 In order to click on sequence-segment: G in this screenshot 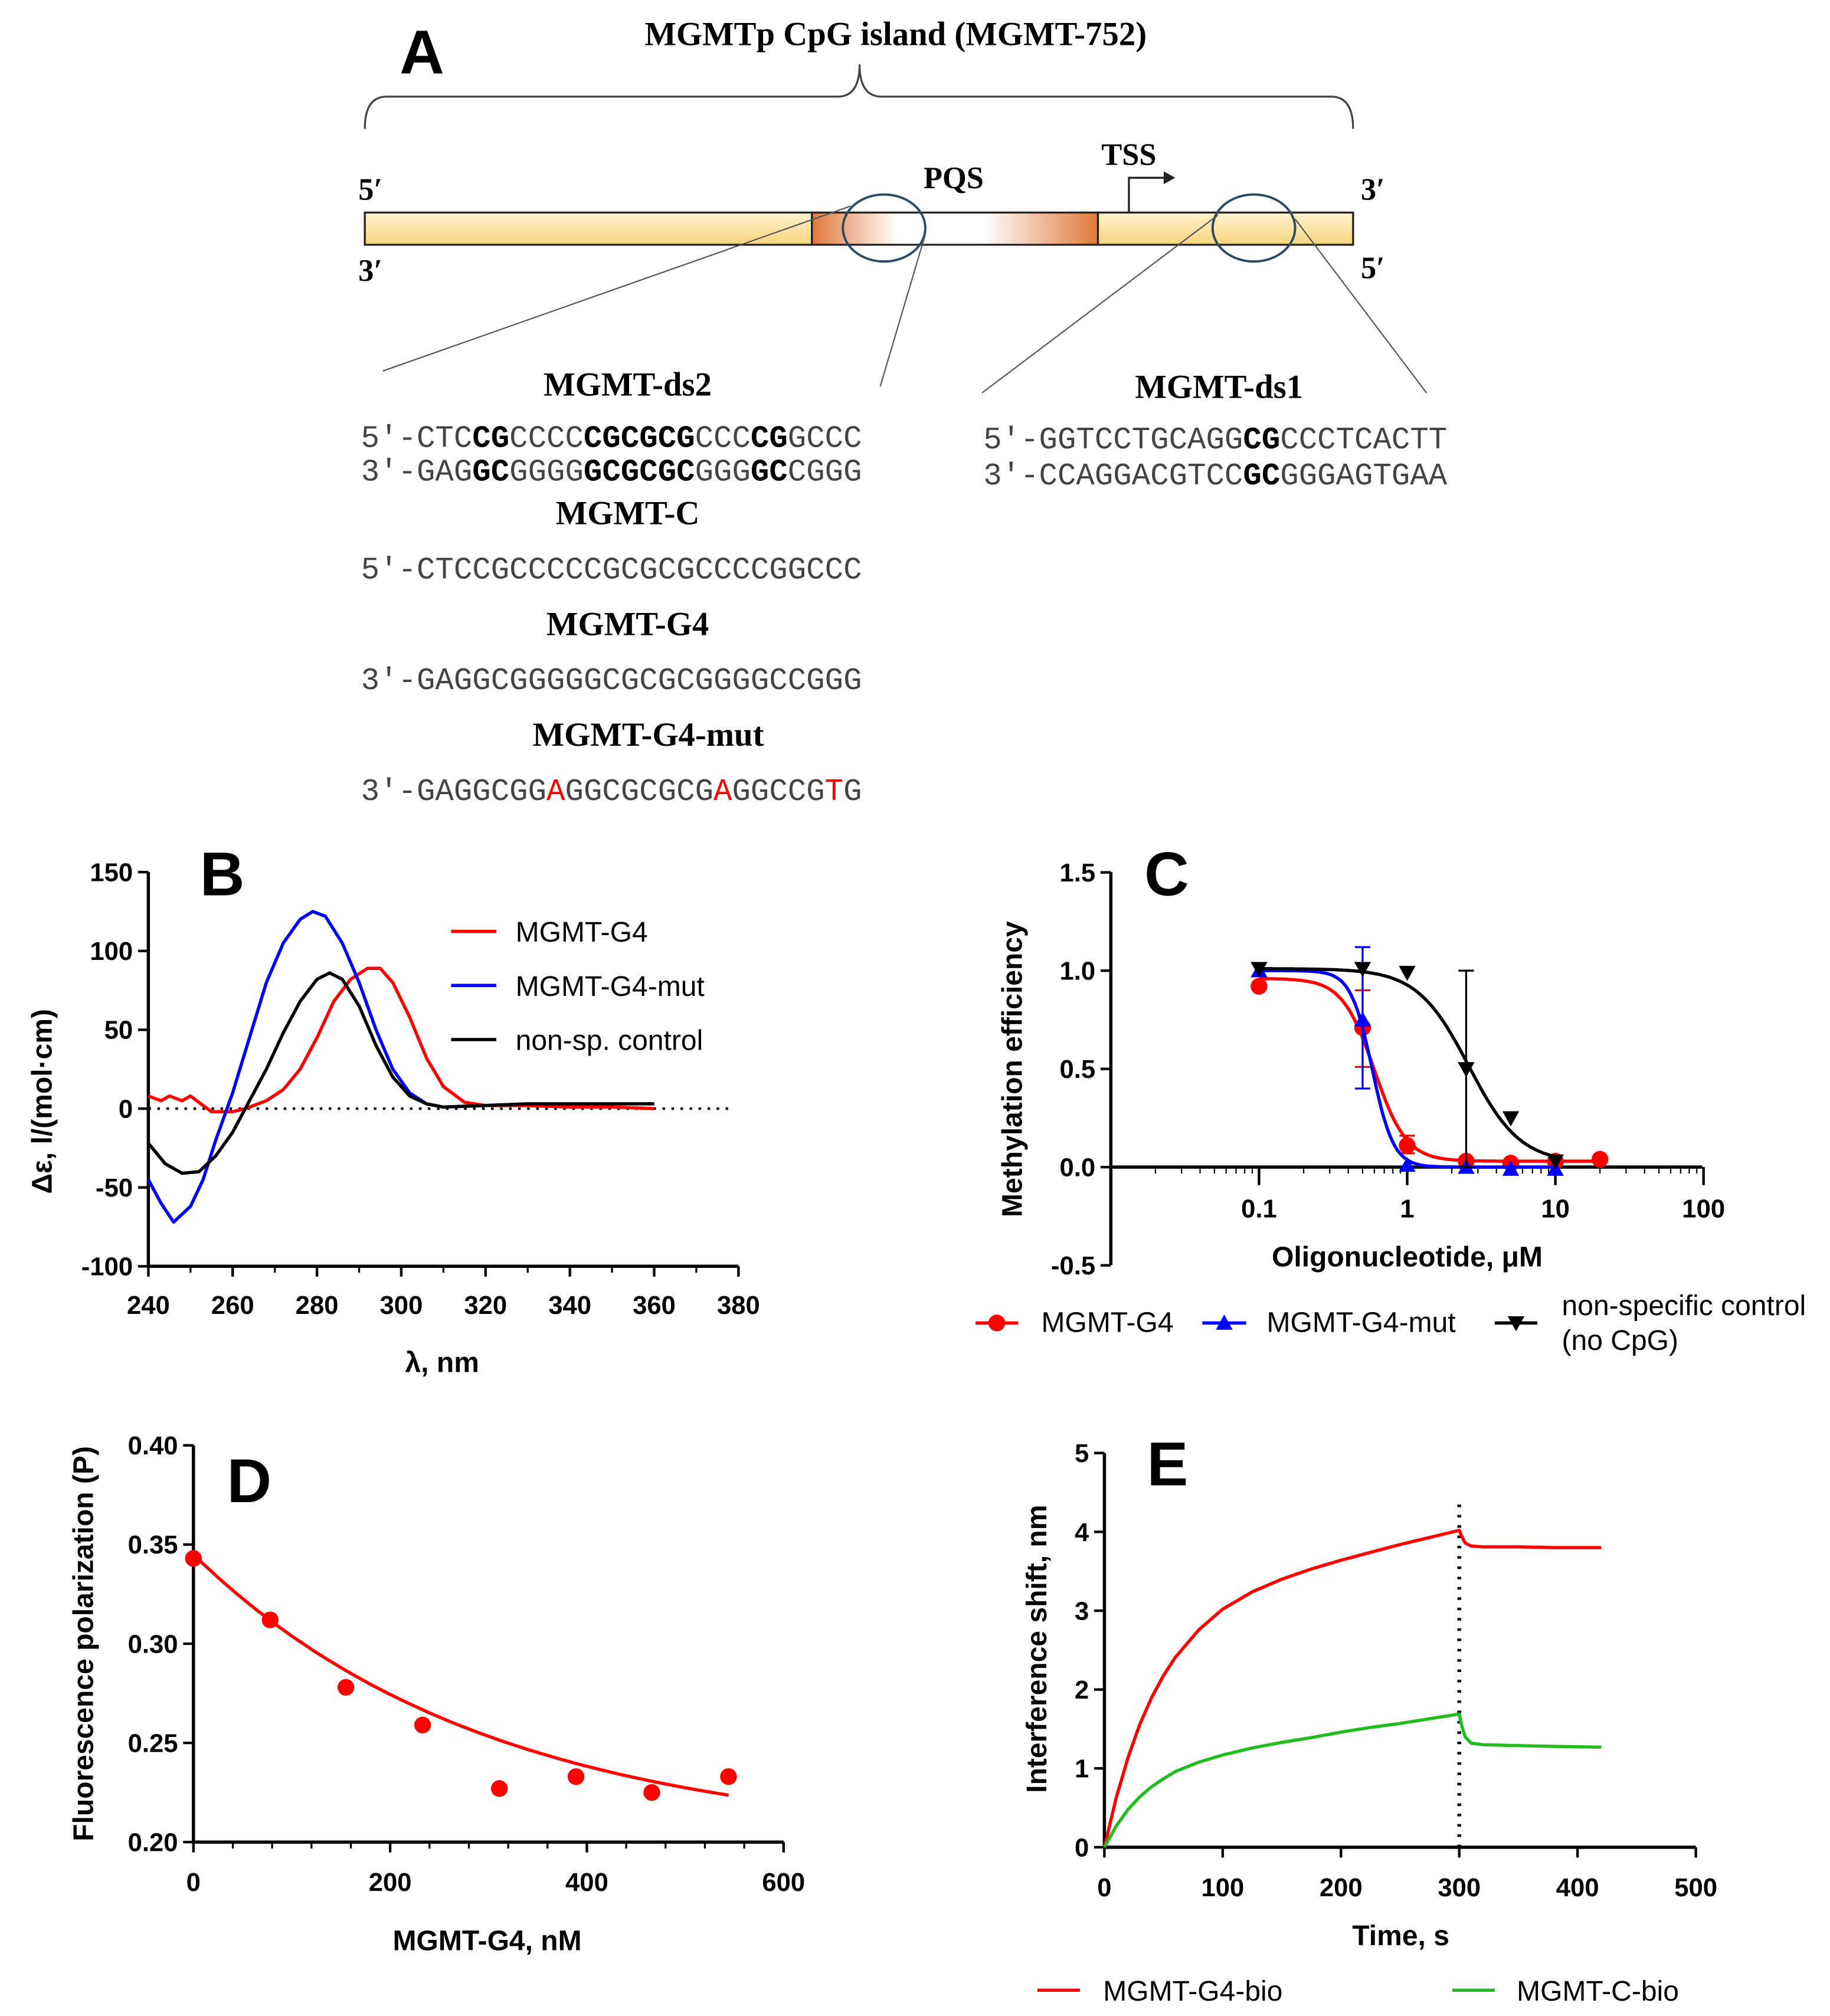, I will do `click(852, 791)`.